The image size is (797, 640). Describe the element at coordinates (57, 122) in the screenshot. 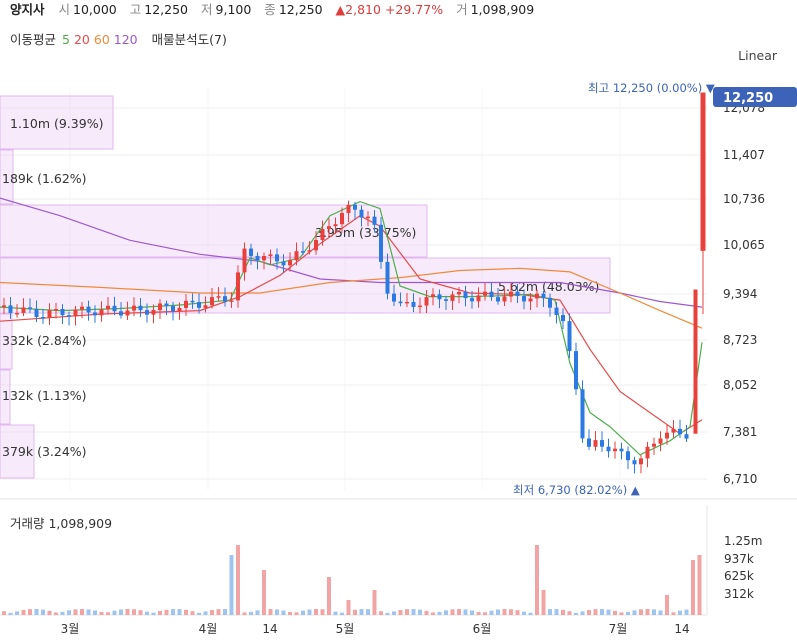

I see `volume-profile-bar` at that location.